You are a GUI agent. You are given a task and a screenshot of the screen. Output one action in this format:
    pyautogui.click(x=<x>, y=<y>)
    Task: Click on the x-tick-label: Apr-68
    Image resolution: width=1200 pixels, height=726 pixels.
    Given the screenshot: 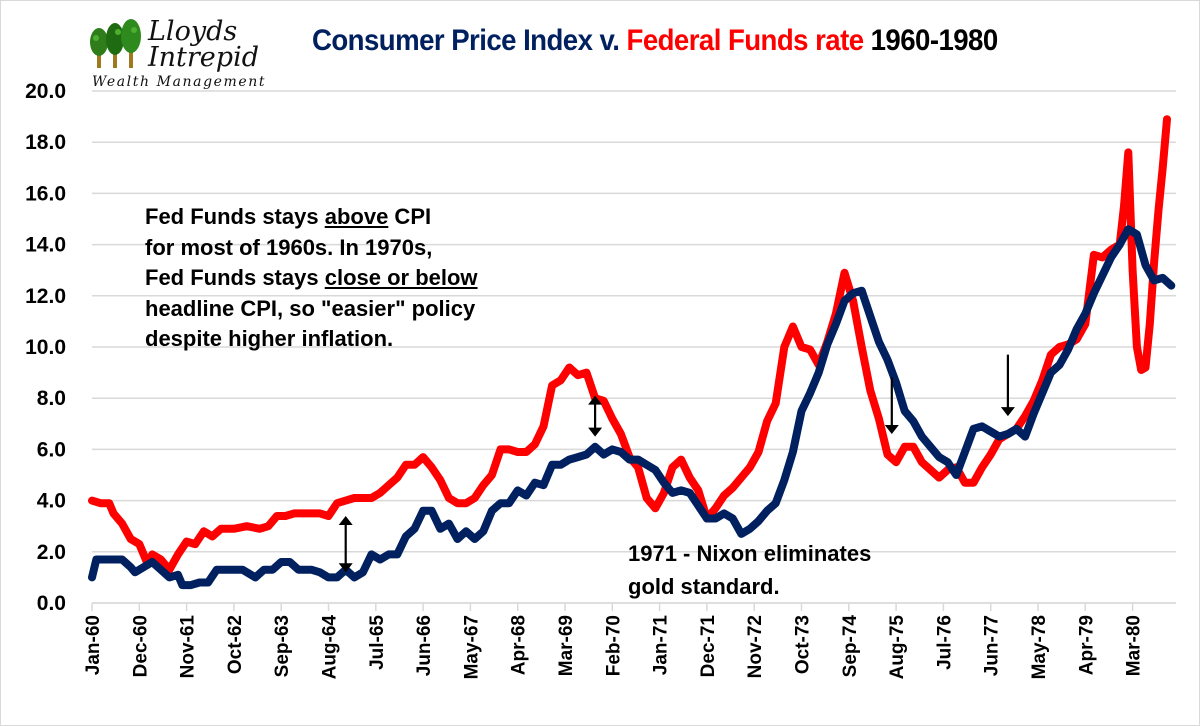 What is the action you would take?
    pyautogui.click(x=519, y=645)
    